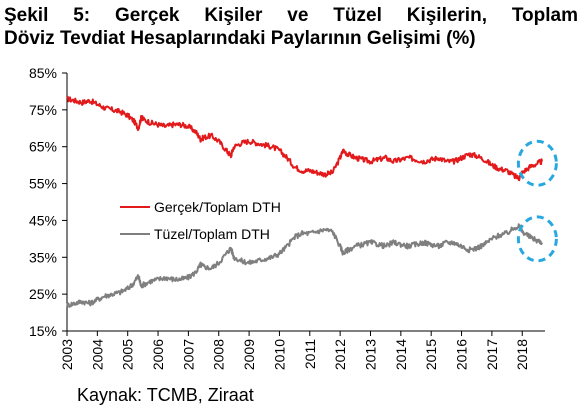 The height and width of the screenshot is (418, 584). I want to click on y-tick-label: 25%, so click(43, 294).